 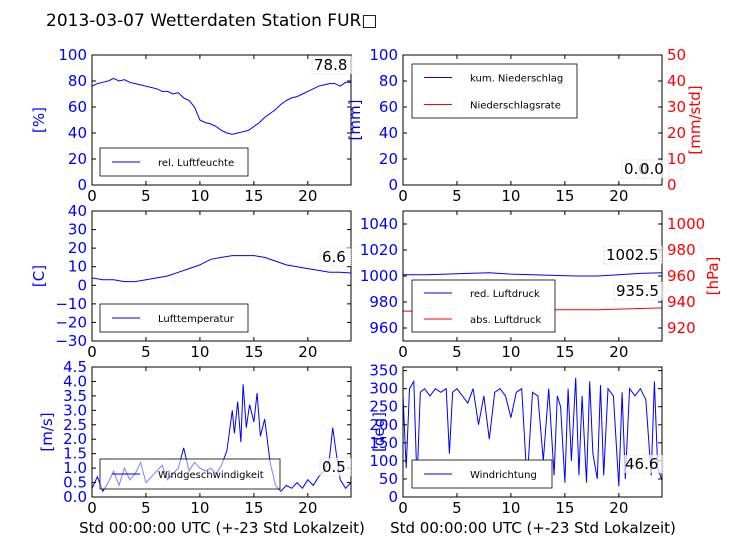 I want to click on y-tick-label: 1040, so click(x=379, y=224).